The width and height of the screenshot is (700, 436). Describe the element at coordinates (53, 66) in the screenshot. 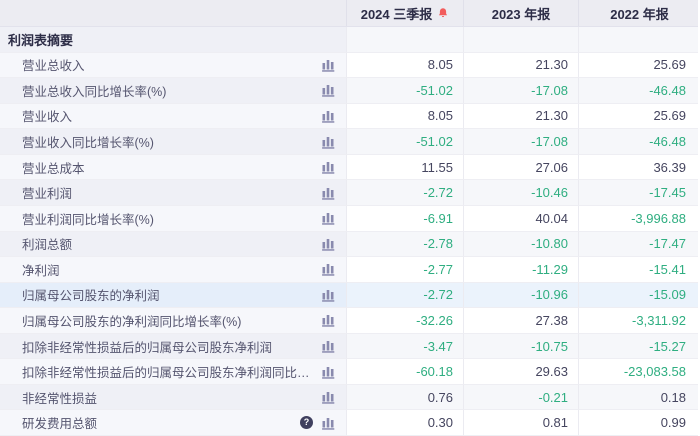

I see `row-label: 营业总收入` at that location.